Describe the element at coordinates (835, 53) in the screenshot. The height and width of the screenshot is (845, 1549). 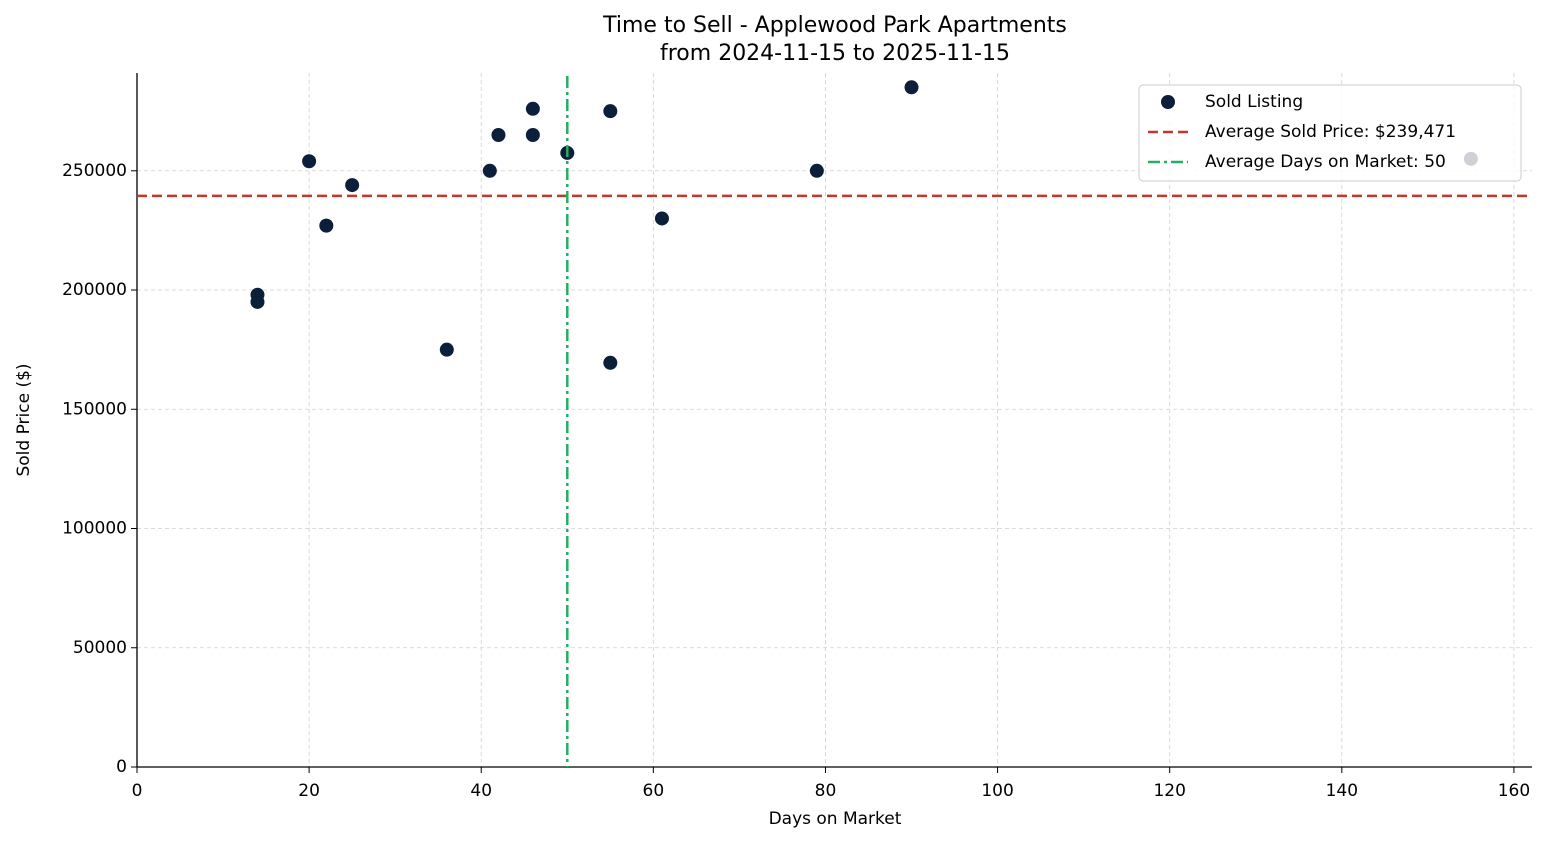
I see `chart-subtitle: from 2024-11-15 to 2025-11-15` at that location.